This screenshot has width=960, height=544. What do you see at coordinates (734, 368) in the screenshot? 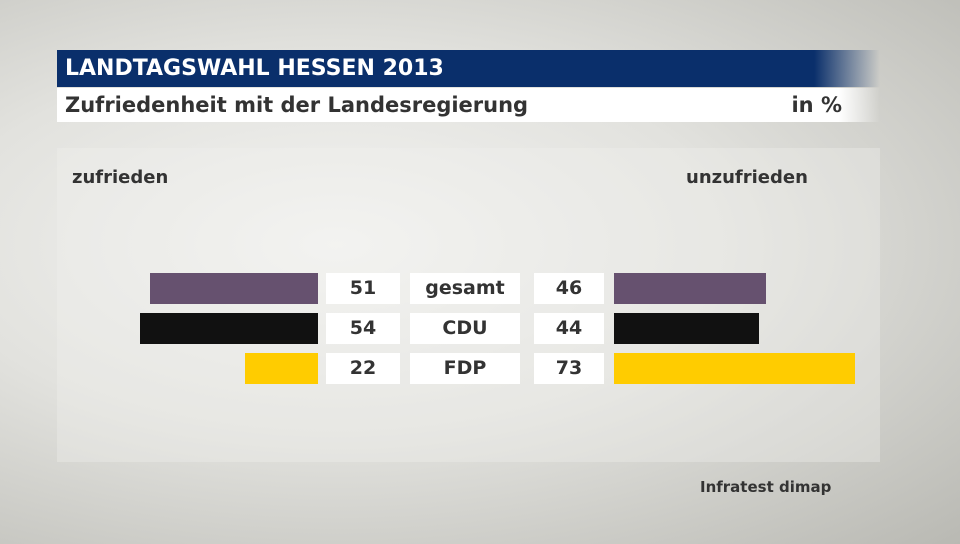
I see `bar-right-FDP` at bounding box center [734, 368].